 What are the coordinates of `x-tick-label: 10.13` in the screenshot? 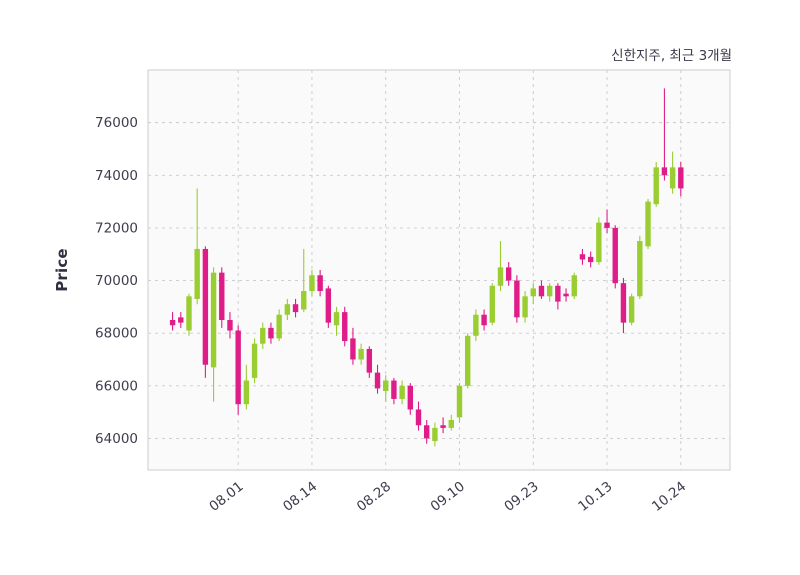 It's located at (595, 497).